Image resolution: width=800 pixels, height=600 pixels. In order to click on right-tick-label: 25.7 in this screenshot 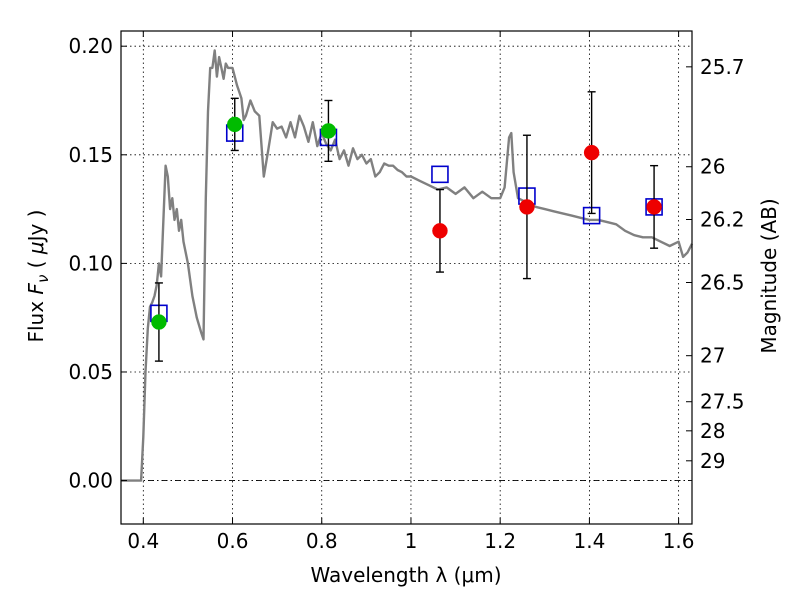, I will do `click(722, 67)`.